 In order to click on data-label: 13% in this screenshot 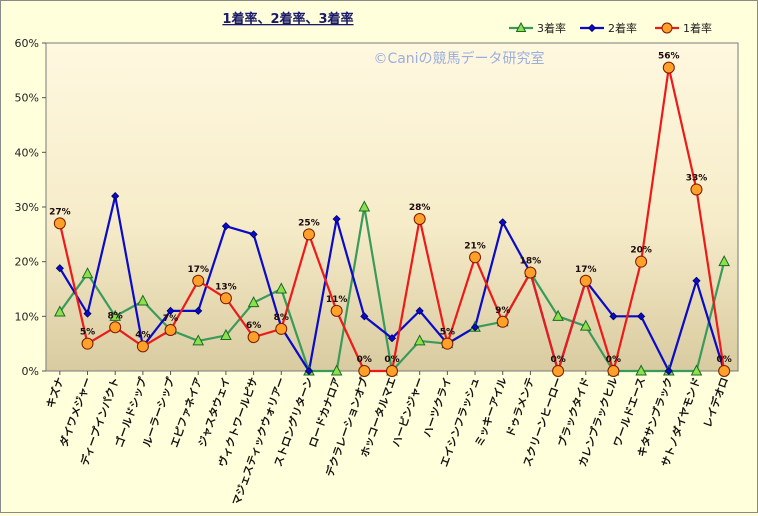, I will do `click(226, 287)`.